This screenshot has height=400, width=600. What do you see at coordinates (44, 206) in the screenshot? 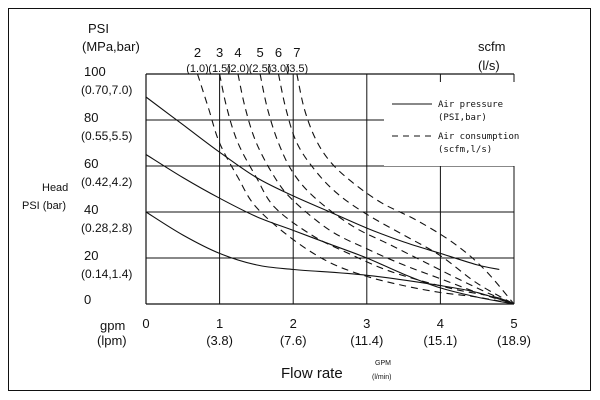
I see `side-label-psi-bar: PSI (bar)` at bounding box center [44, 206].